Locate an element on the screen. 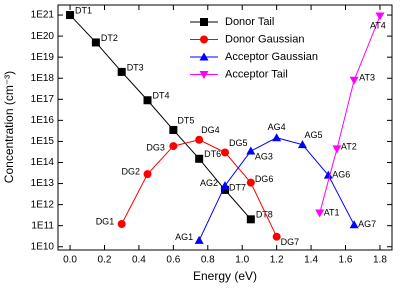 This screenshot has width=400, height=291. x-tick-label: 1.8 is located at coordinates (380, 260).